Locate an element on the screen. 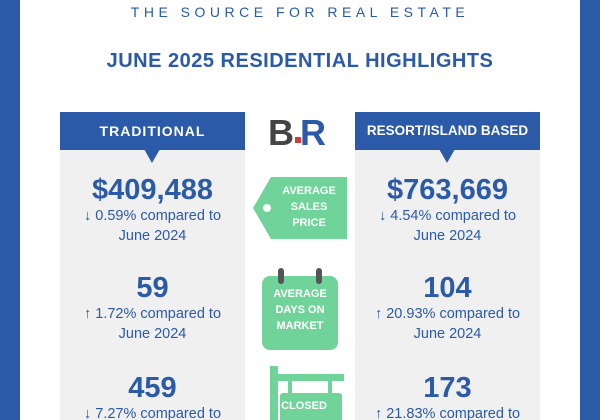 This screenshot has width=600, height=420. stat-change: ↑ 20.93% compared to is located at coordinates (447, 314).